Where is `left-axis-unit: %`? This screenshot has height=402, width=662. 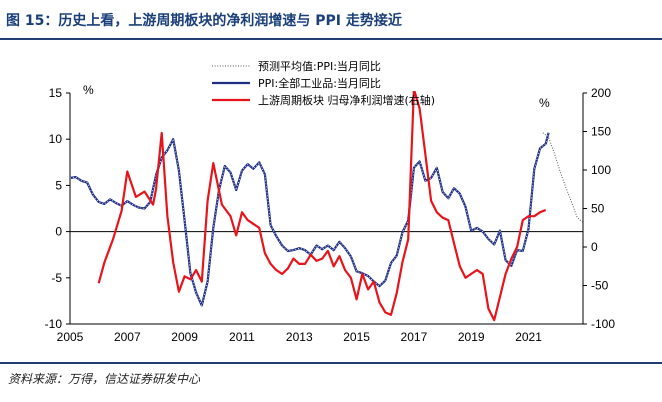 left-axis-unit: % is located at coordinates (88, 90).